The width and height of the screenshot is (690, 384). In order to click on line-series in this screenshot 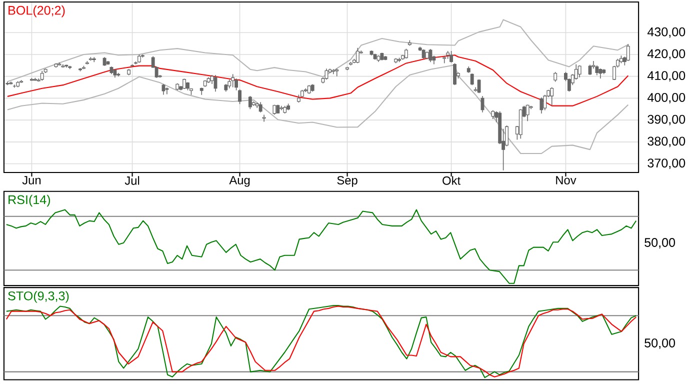, I will do `click(317, 50)`.